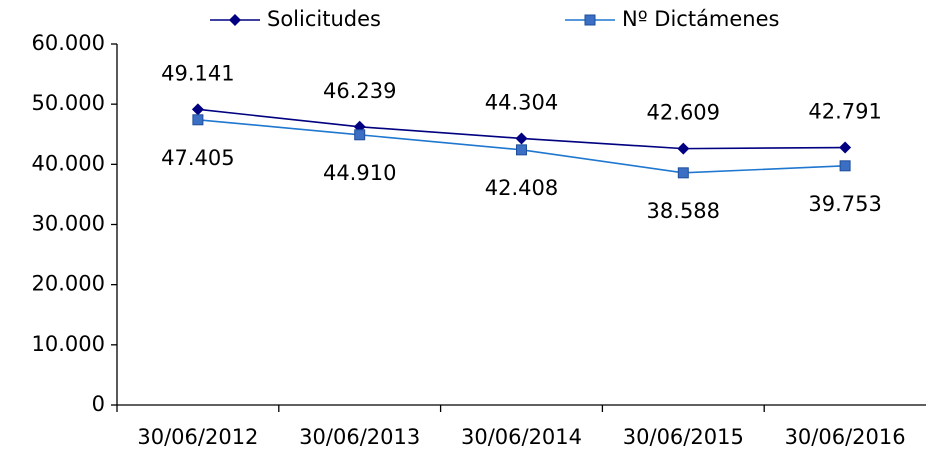 The width and height of the screenshot is (926, 454). I want to click on legend-label: Nº Dictámenes, so click(700, 19).